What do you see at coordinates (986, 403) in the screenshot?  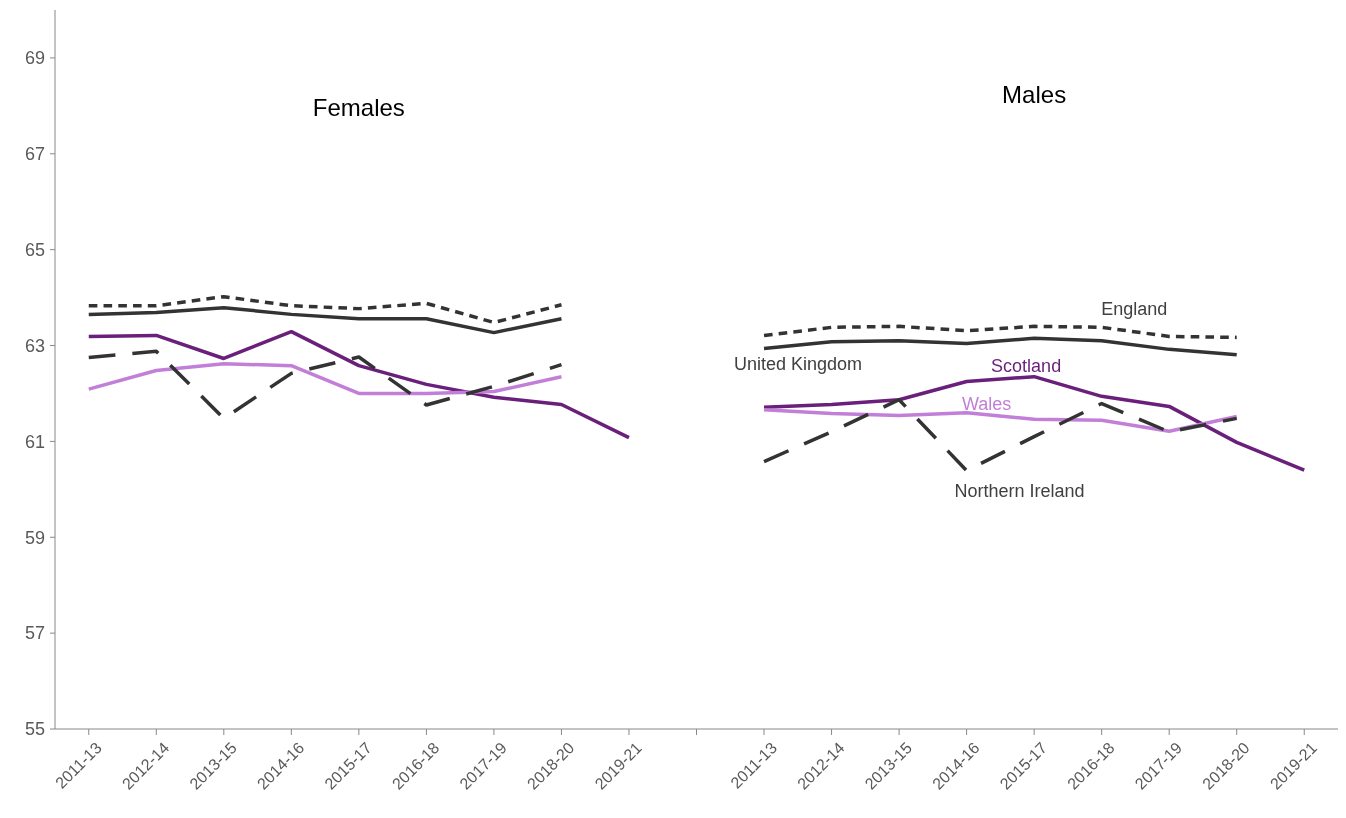 I see `series-label: Wales` at bounding box center [986, 403].